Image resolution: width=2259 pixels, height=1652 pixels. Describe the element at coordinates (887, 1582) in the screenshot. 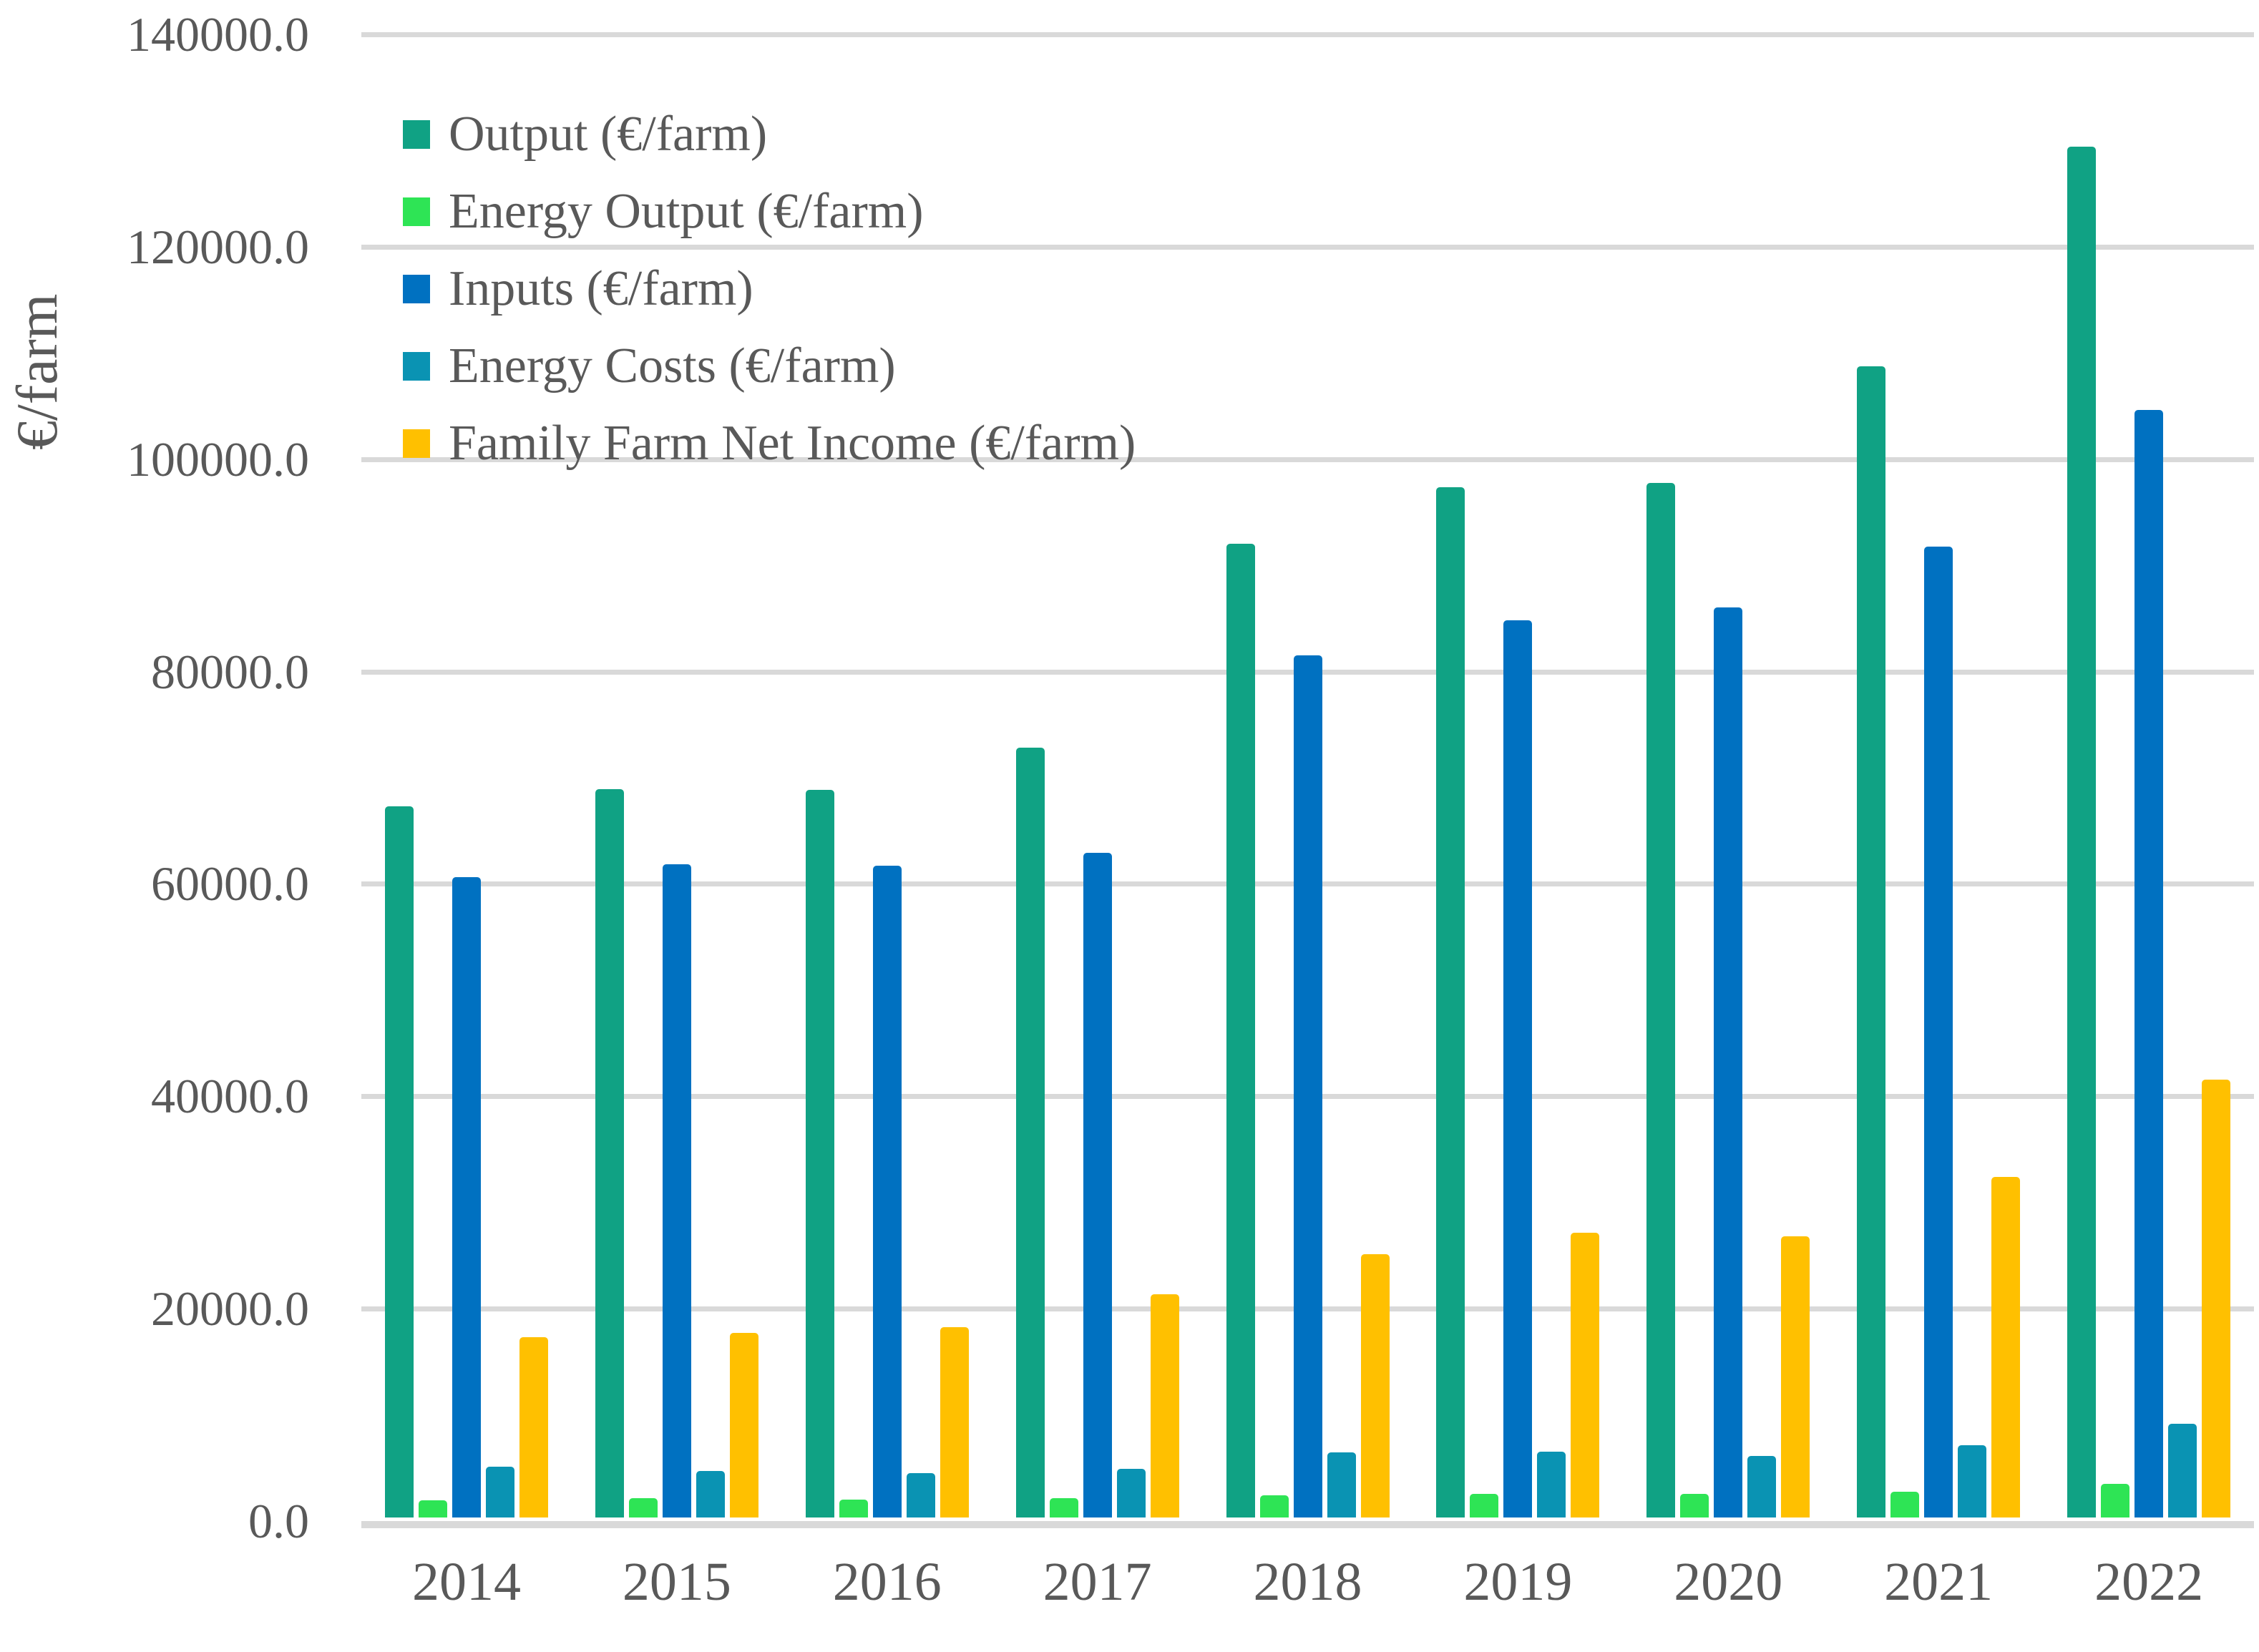

I see `x-axis-label-2016: 2016` at that location.